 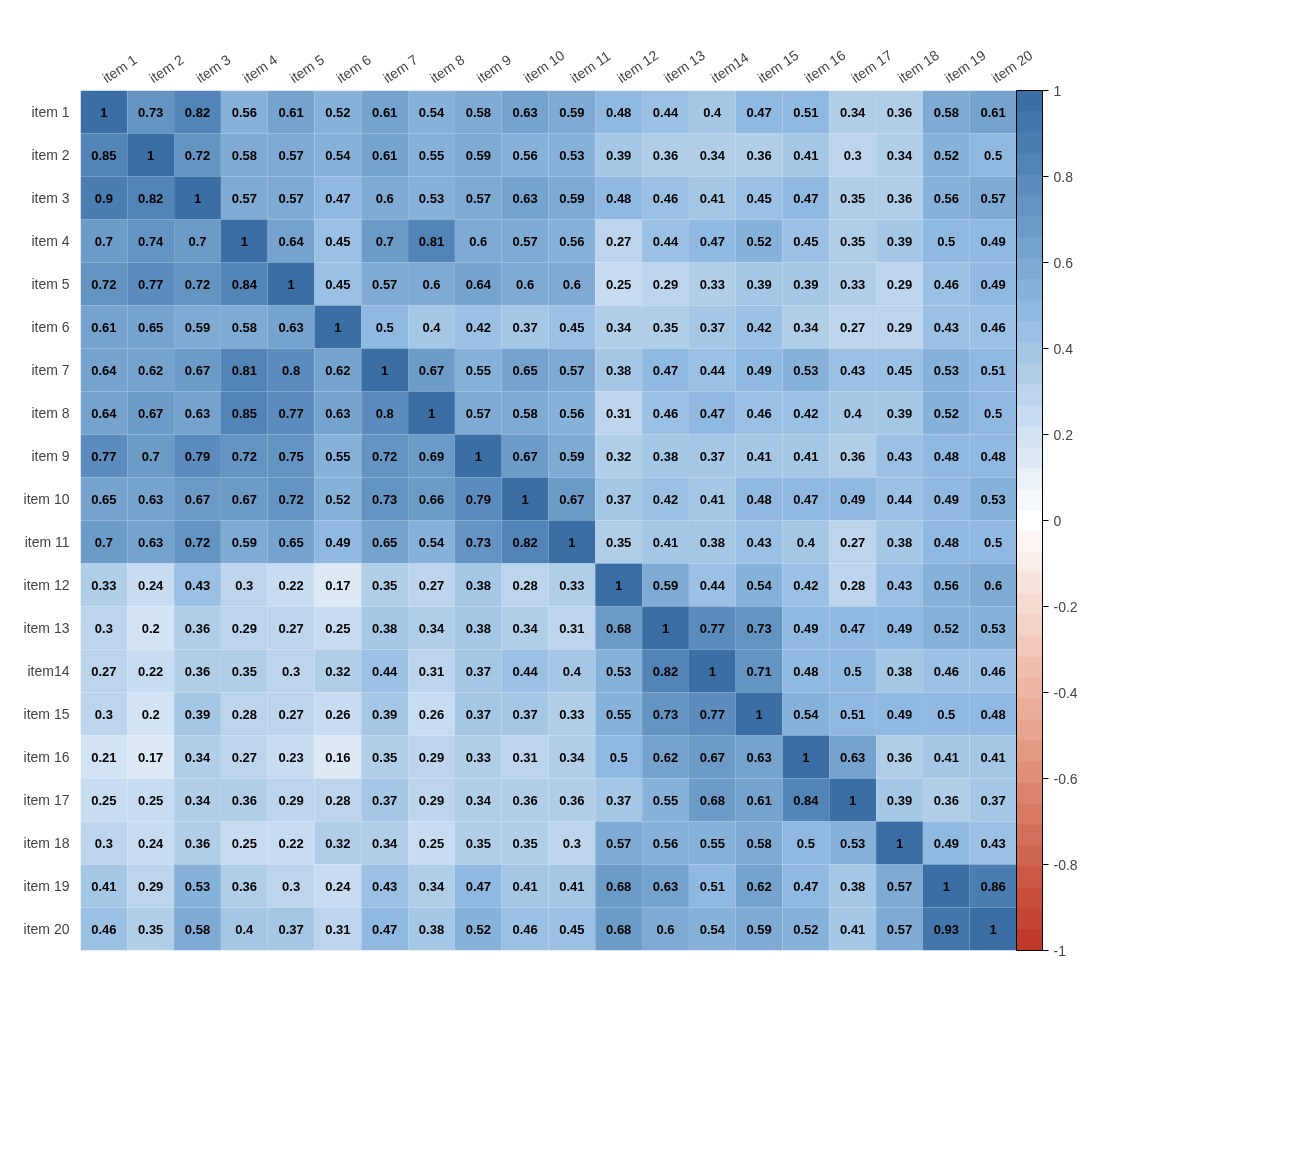 What do you see at coordinates (572, 628) in the screenshot?
I see `data-label: 0.31` at bounding box center [572, 628].